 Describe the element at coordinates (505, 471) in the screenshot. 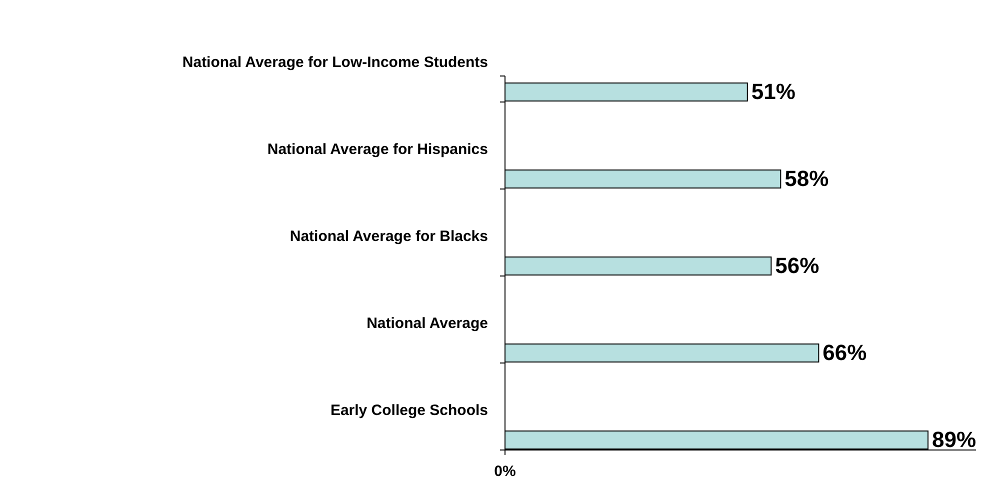

I see `text: 0%` at that location.